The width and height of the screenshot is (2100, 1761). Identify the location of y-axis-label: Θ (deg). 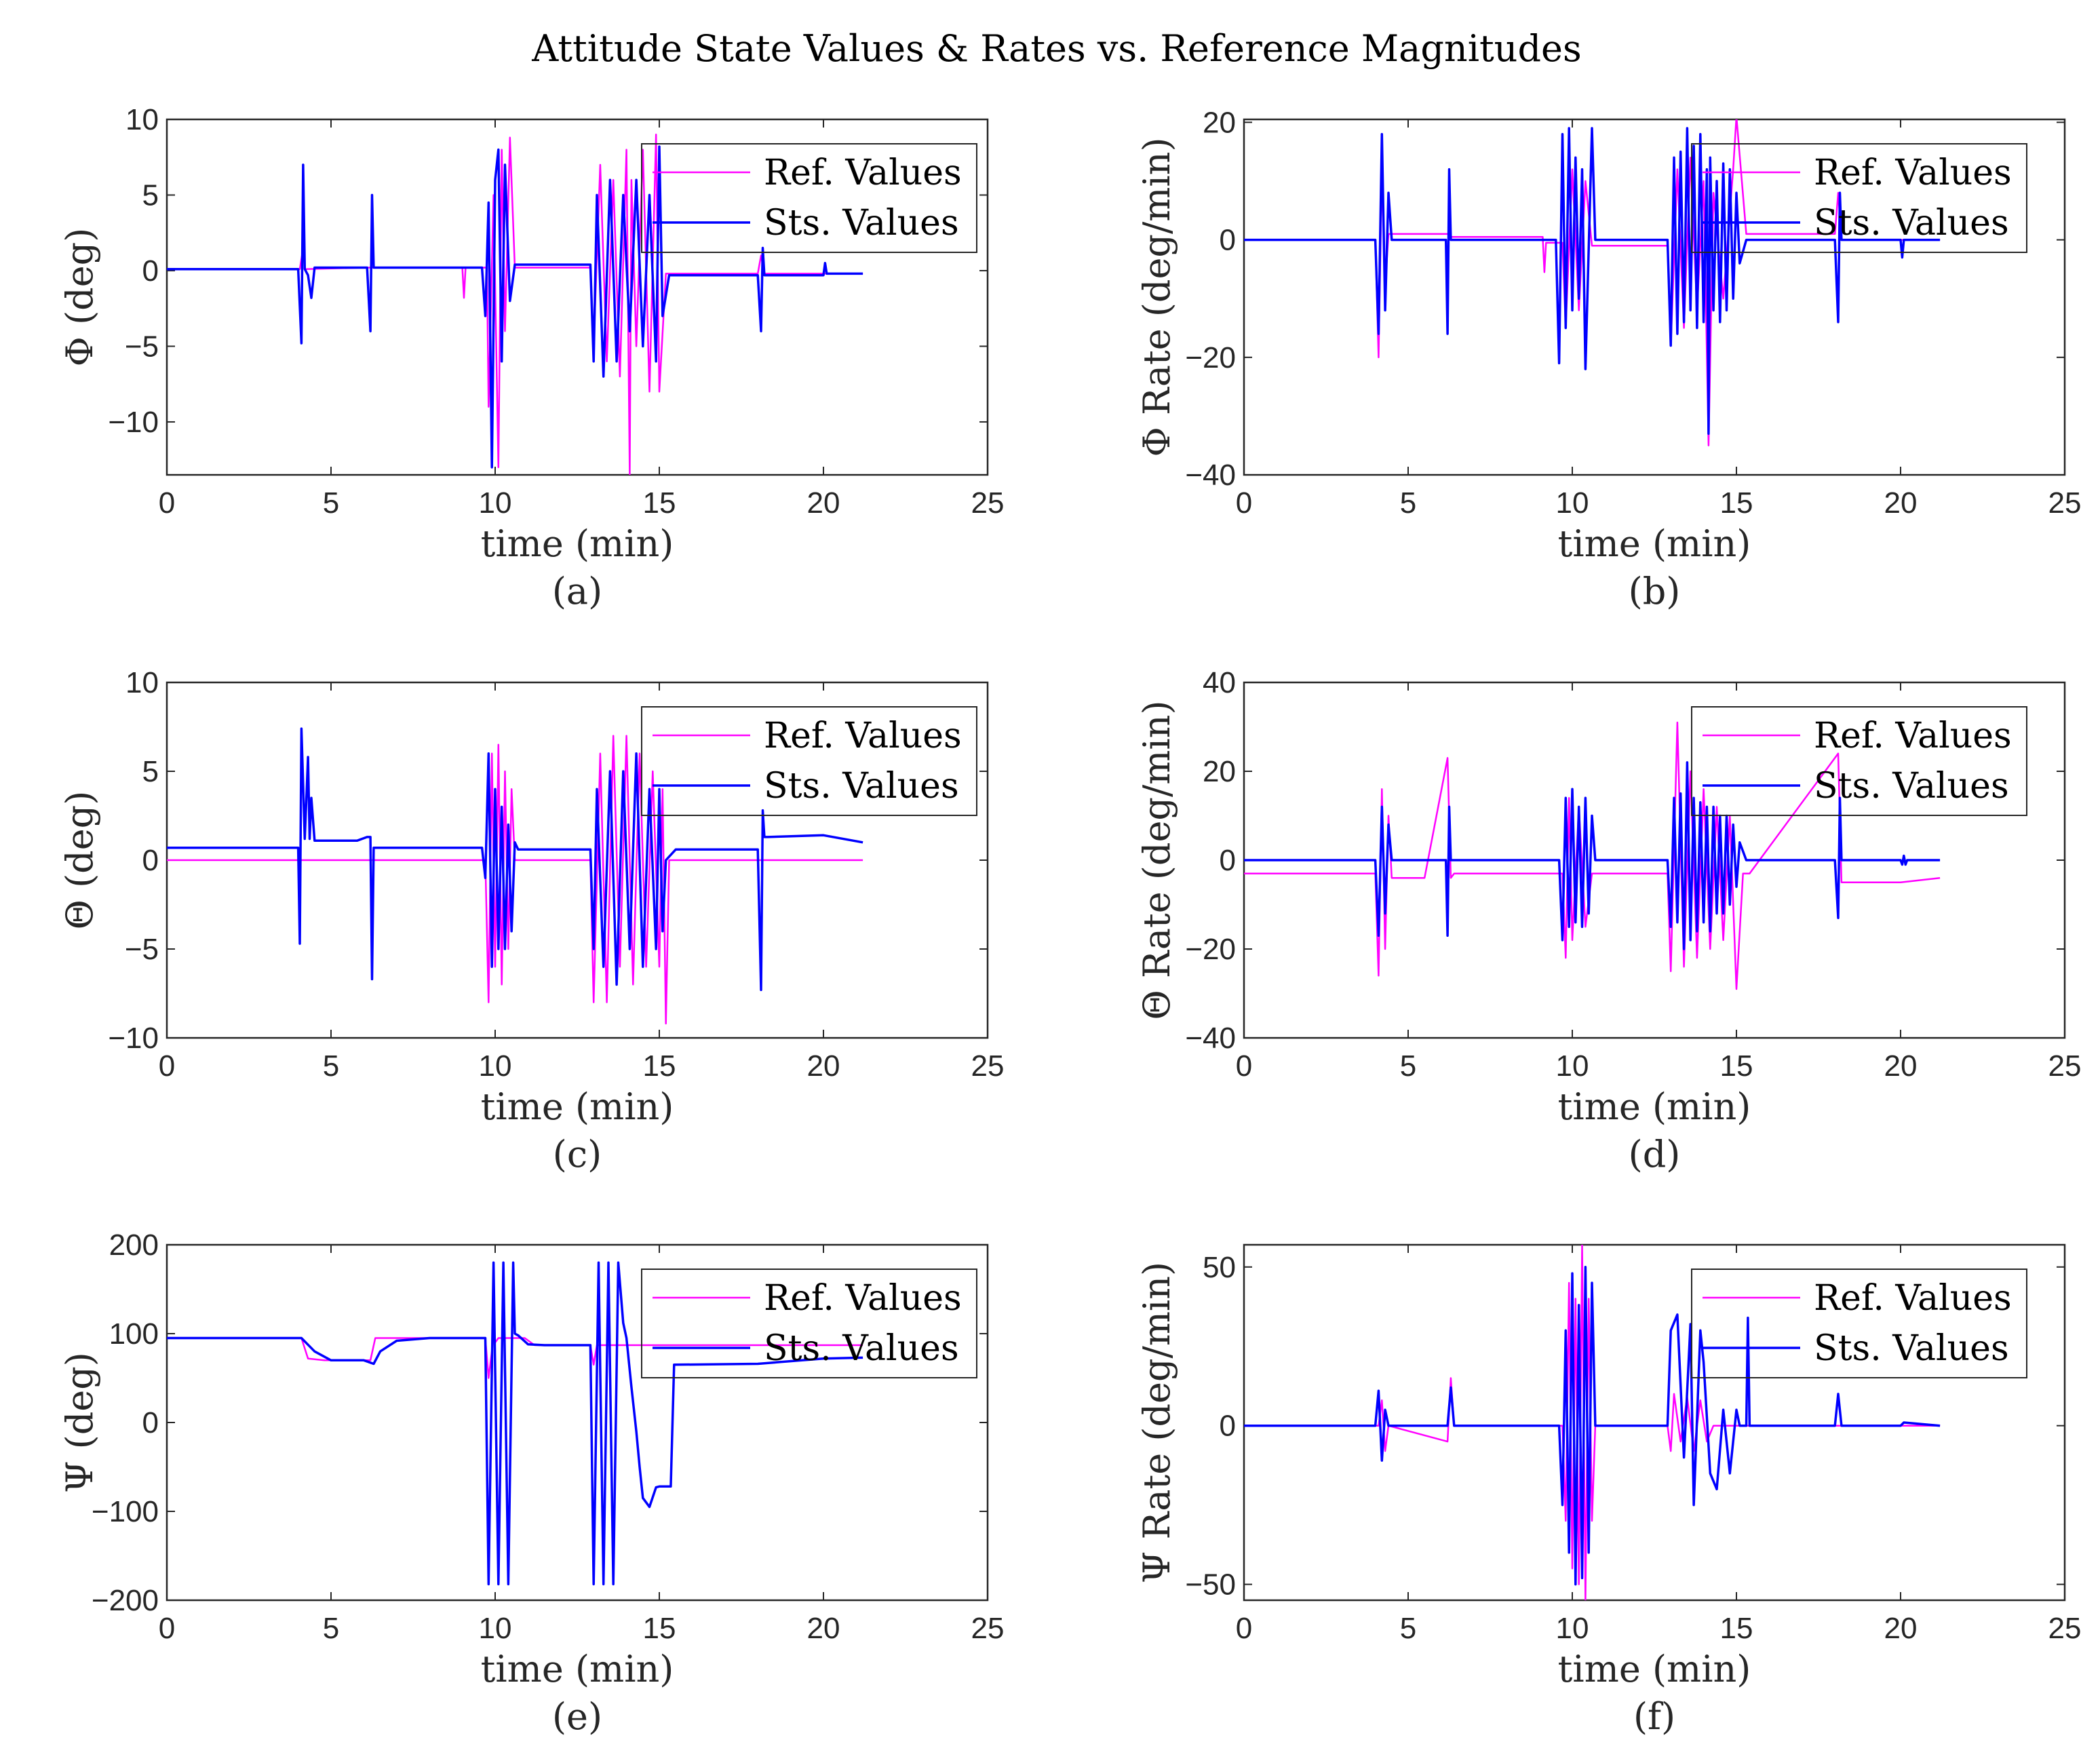
(79, 860).